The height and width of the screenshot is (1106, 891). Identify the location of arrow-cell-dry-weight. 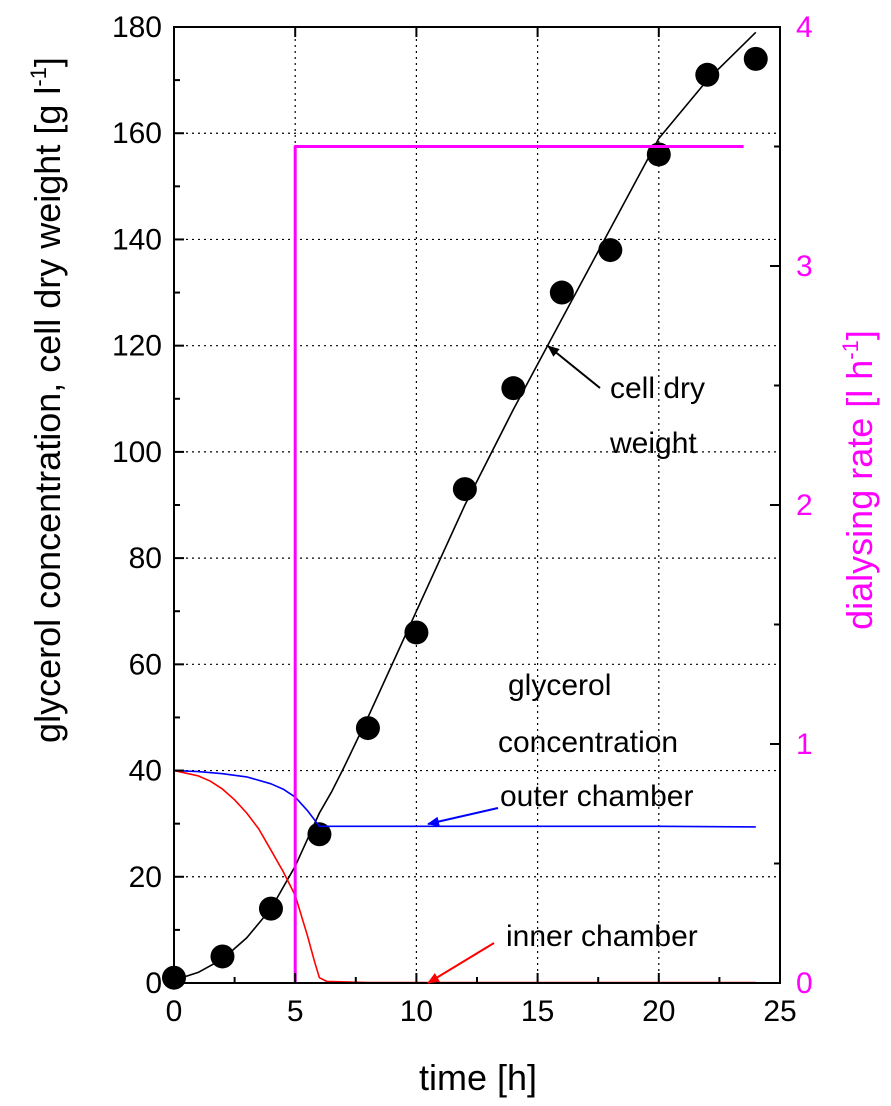
(574, 367).